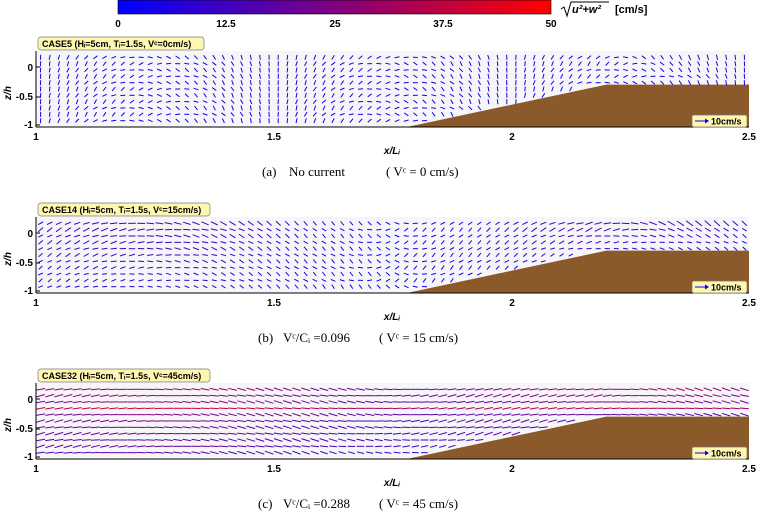  I want to click on colorbar-label-radicand: u²+w², so click(586, 10).